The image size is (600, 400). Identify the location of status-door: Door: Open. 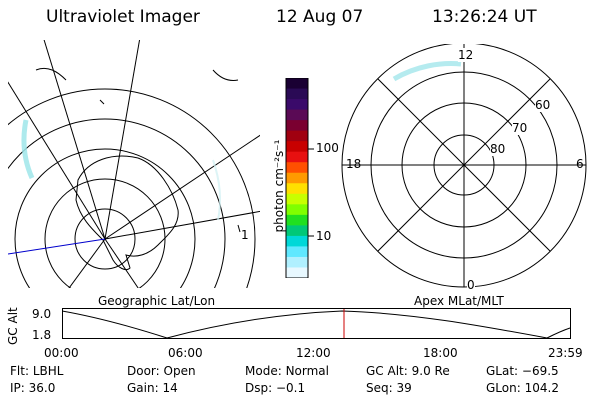
(161, 371).